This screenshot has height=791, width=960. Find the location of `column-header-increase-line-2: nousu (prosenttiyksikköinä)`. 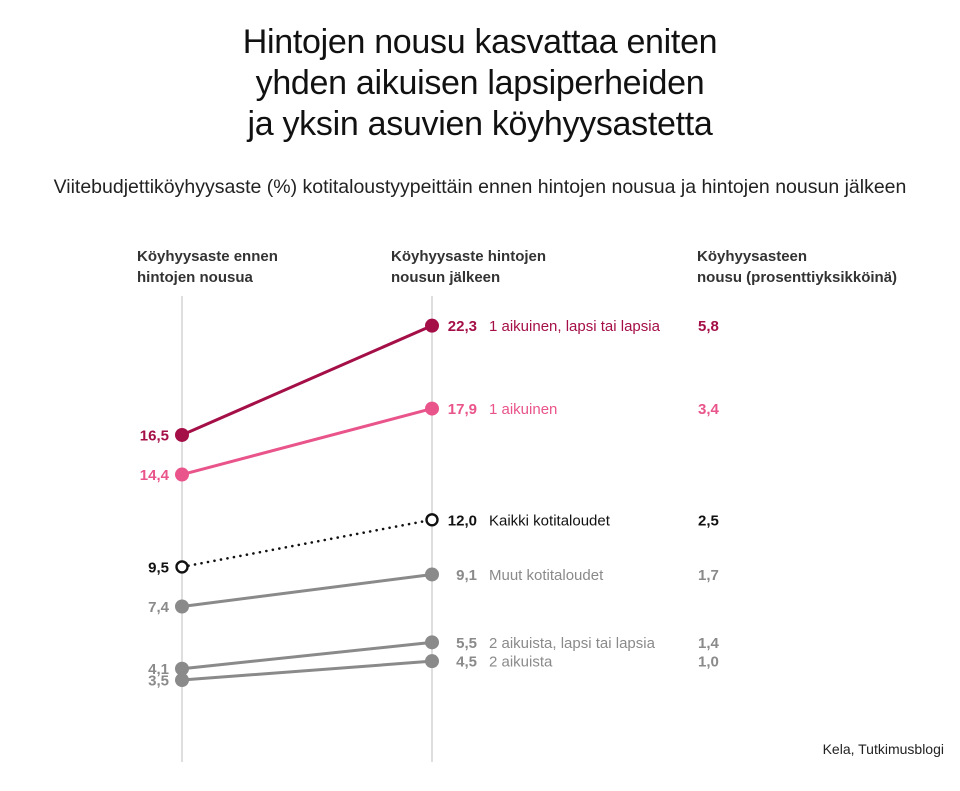

column-header-increase-line-2: nousu (prosenttiyksikköinä) is located at coordinates (797, 277).